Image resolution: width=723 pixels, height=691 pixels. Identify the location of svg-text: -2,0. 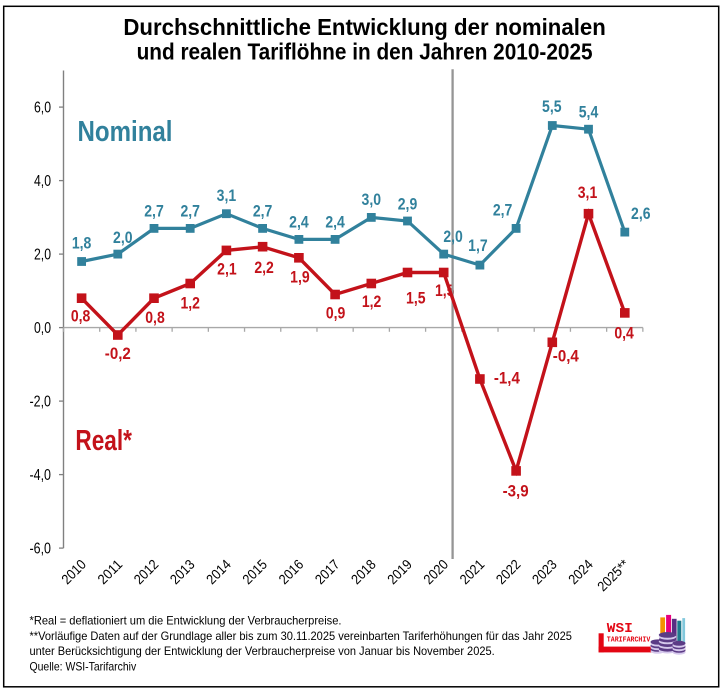
(41, 402).